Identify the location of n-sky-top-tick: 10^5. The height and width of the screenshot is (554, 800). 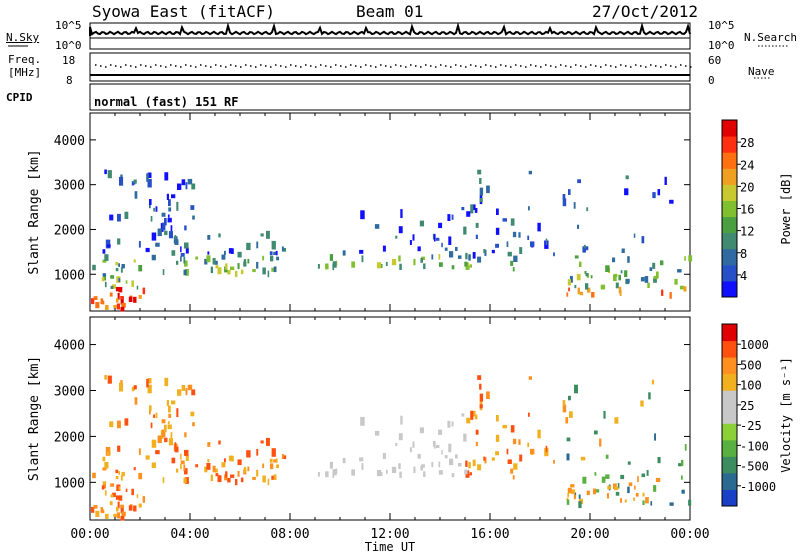
(68, 25).